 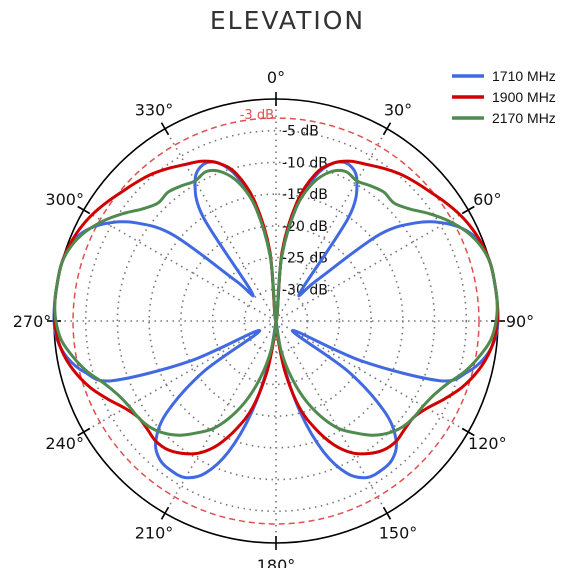 What do you see at coordinates (257, 115) in the screenshot?
I see `reference-ring-label: -3 dB` at bounding box center [257, 115].